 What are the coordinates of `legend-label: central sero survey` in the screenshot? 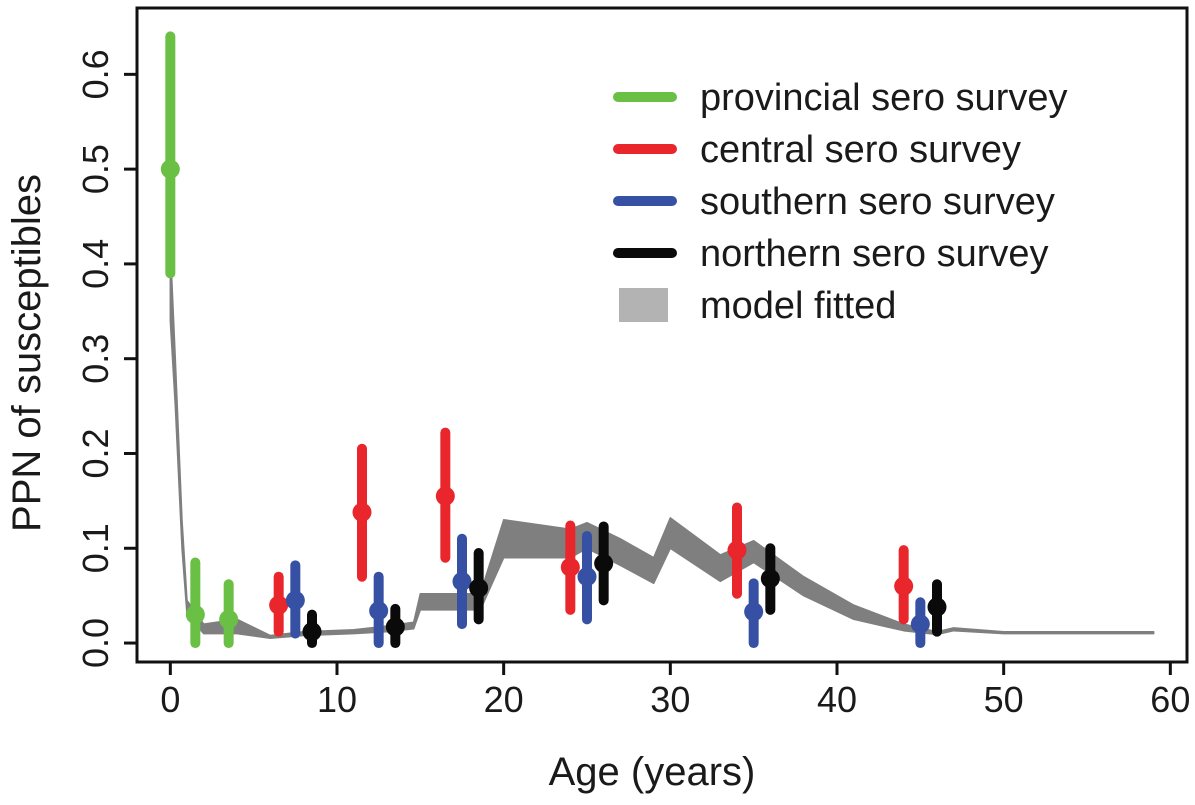 It's located at (860, 150).